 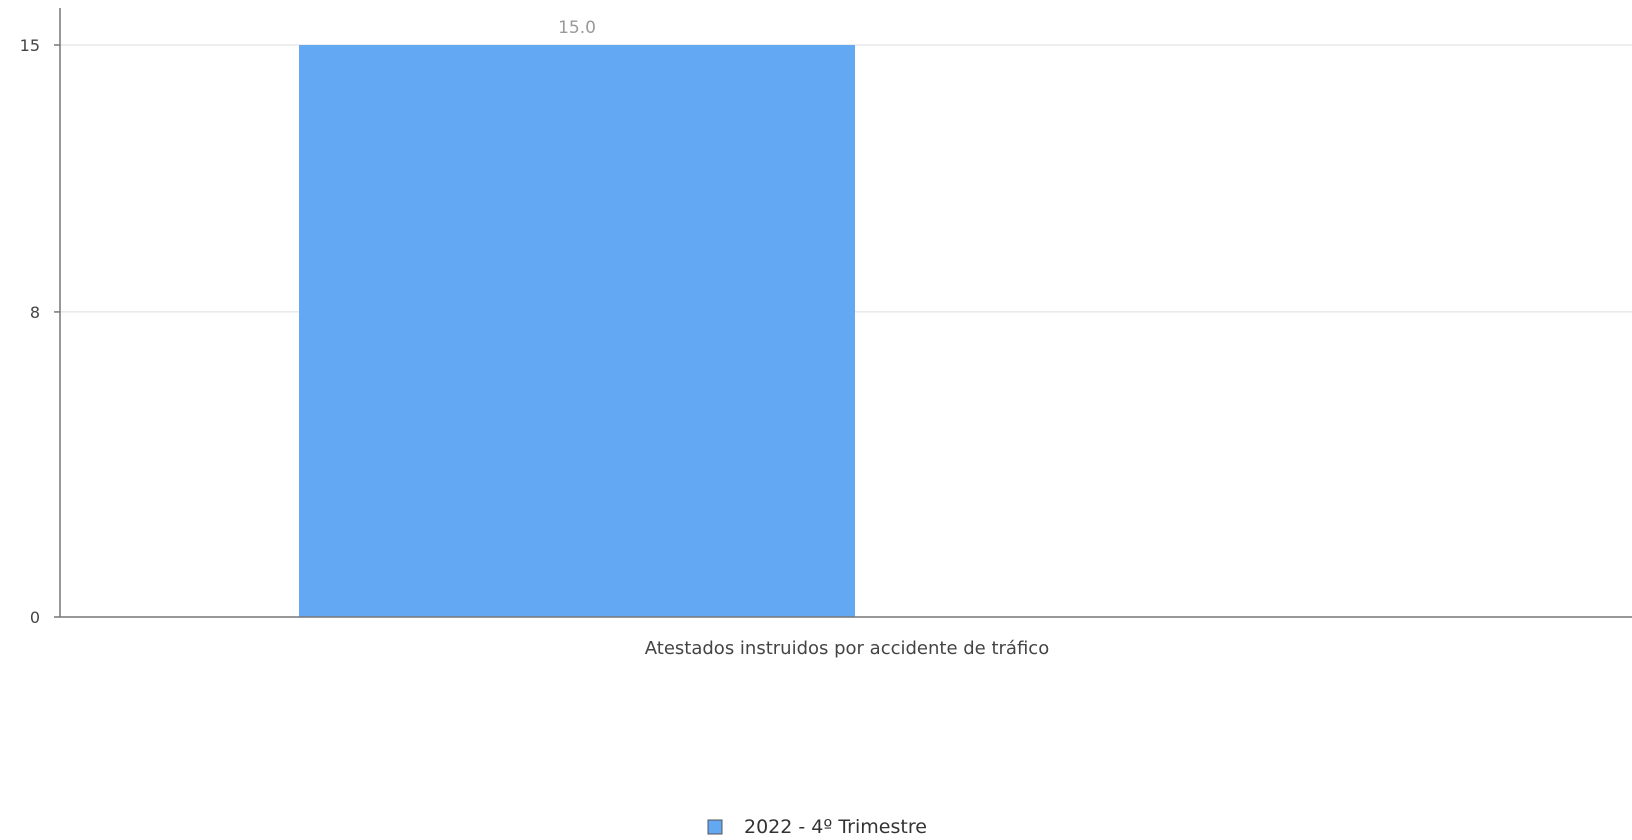 I want to click on legend: 2022 - 4º Trimestre, so click(x=817, y=827).